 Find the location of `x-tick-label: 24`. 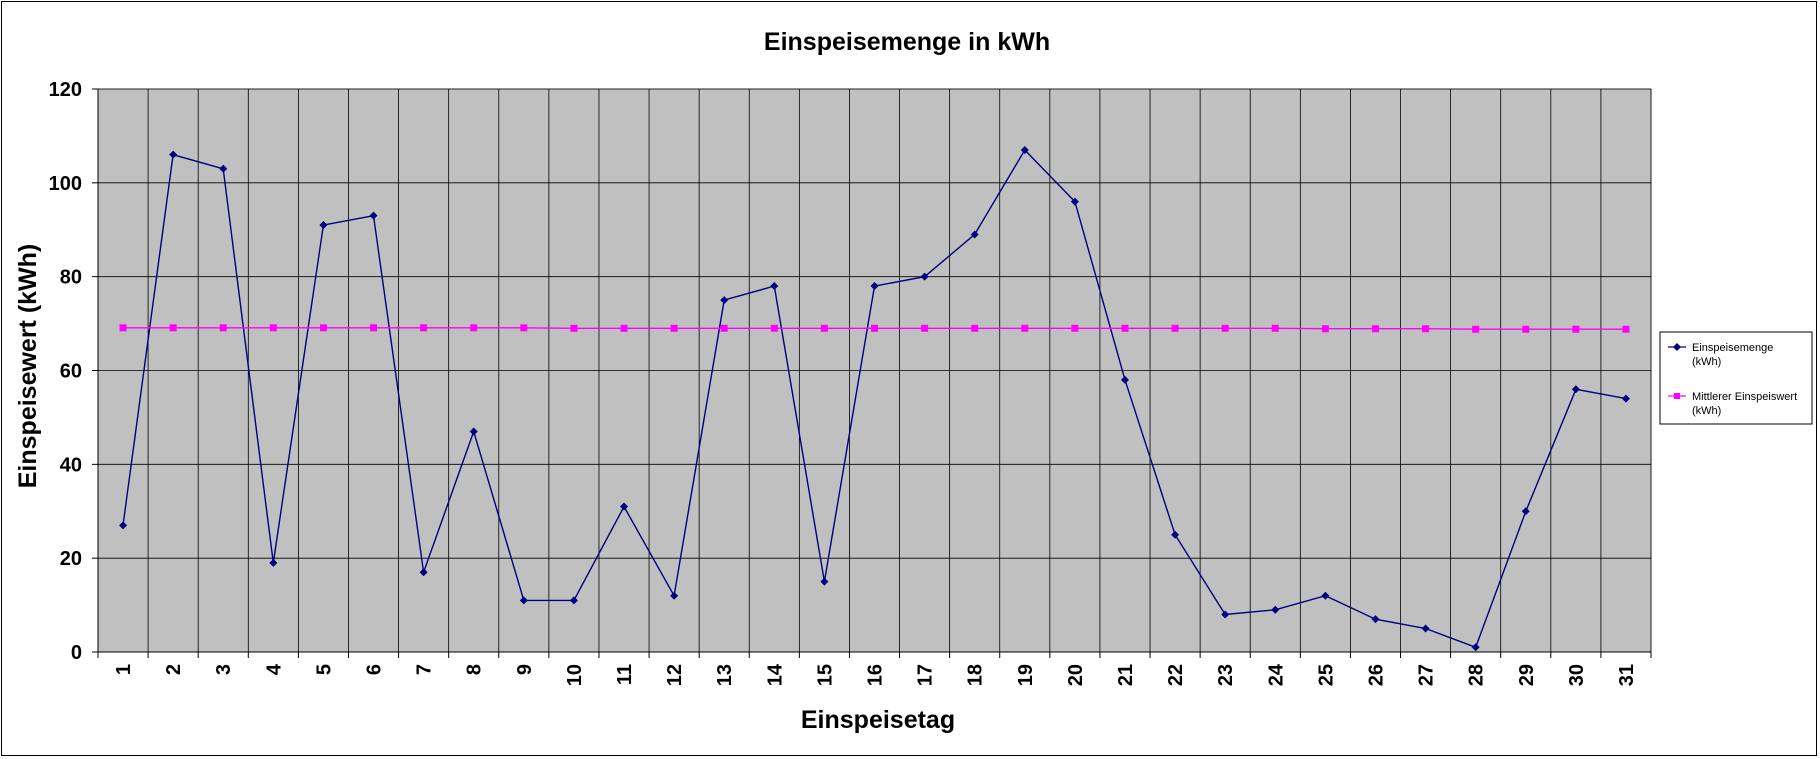

x-tick-label: 24 is located at coordinates (1276, 674).